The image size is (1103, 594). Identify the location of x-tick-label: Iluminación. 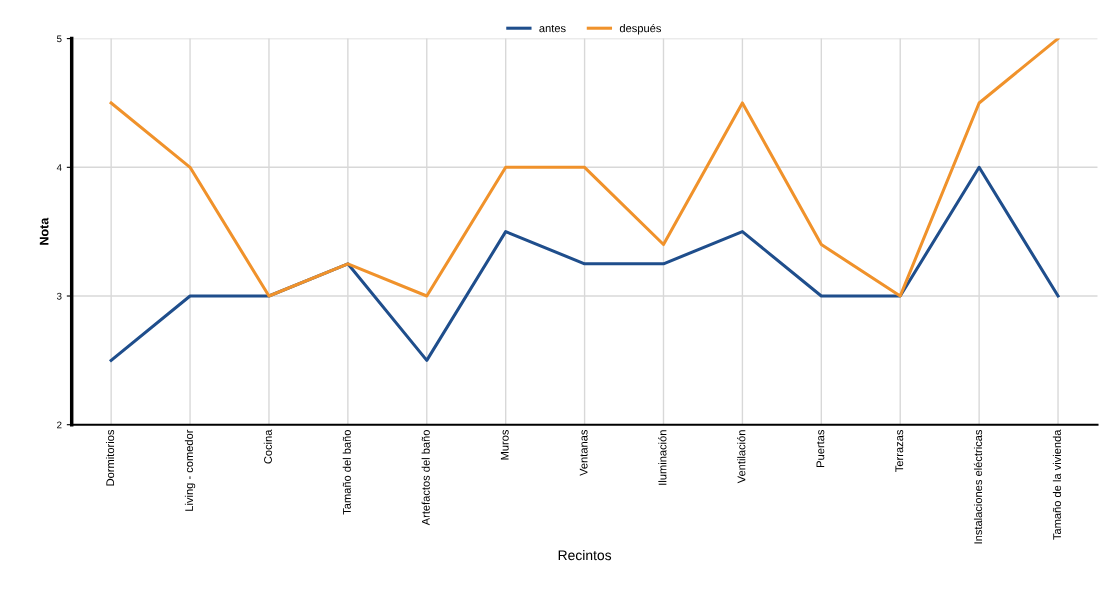
(662, 457).